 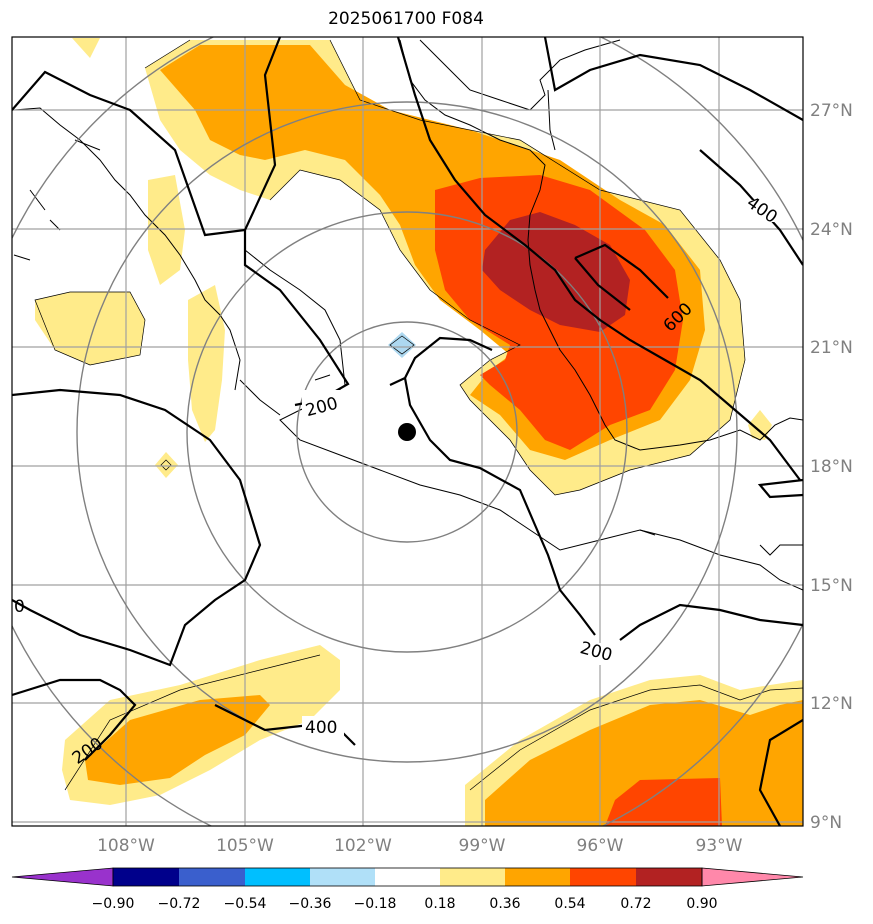 I want to click on contour-label-400-south: 400, so click(x=321, y=728).